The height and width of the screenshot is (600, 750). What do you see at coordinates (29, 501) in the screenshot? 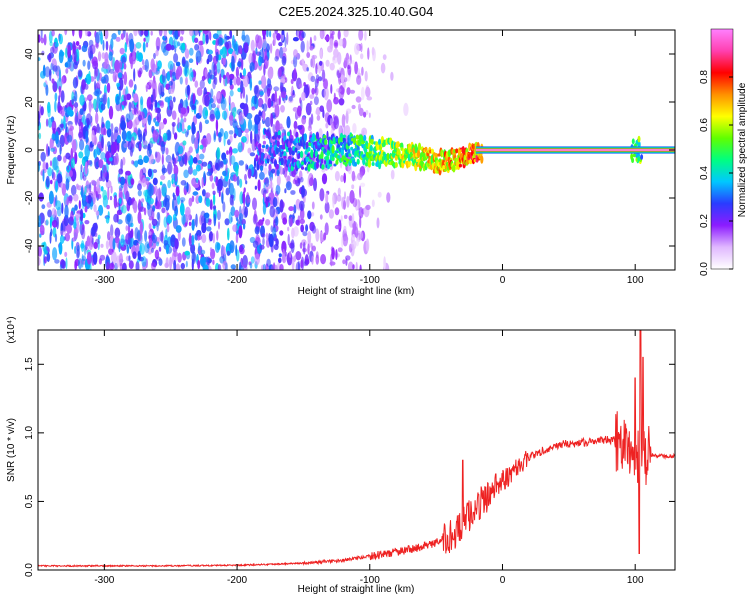
I see `y-tick-label: 0.5` at bounding box center [29, 501].